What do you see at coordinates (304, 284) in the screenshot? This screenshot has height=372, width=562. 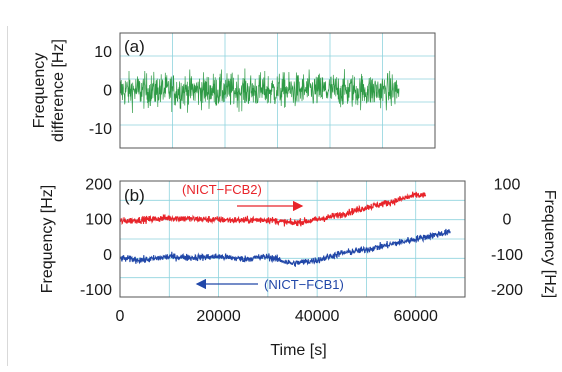 I see `annotation-nict-fcb1: (NICT−FCB1)` at bounding box center [304, 284].